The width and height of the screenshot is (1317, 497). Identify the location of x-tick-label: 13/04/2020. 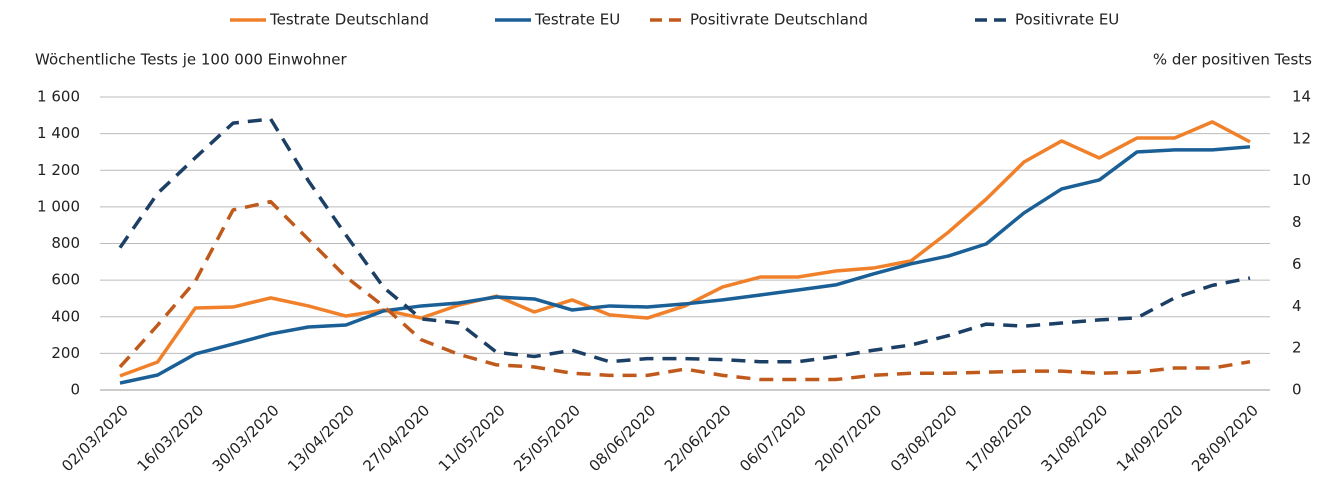
(321, 438).